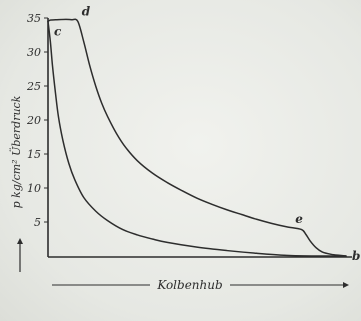 This screenshot has height=321, width=361. I want to click on x-arrow-head, so click(346, 285).